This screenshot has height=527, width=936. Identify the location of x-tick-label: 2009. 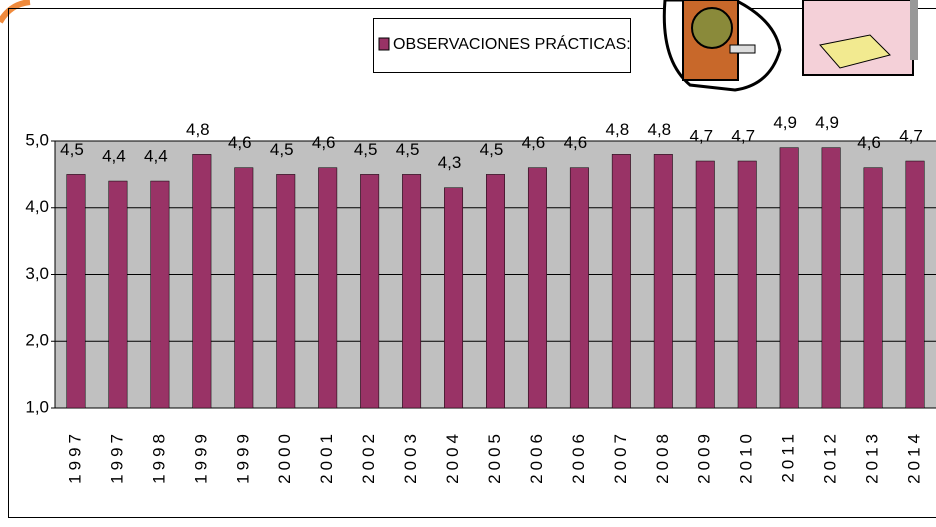
(704, 457).